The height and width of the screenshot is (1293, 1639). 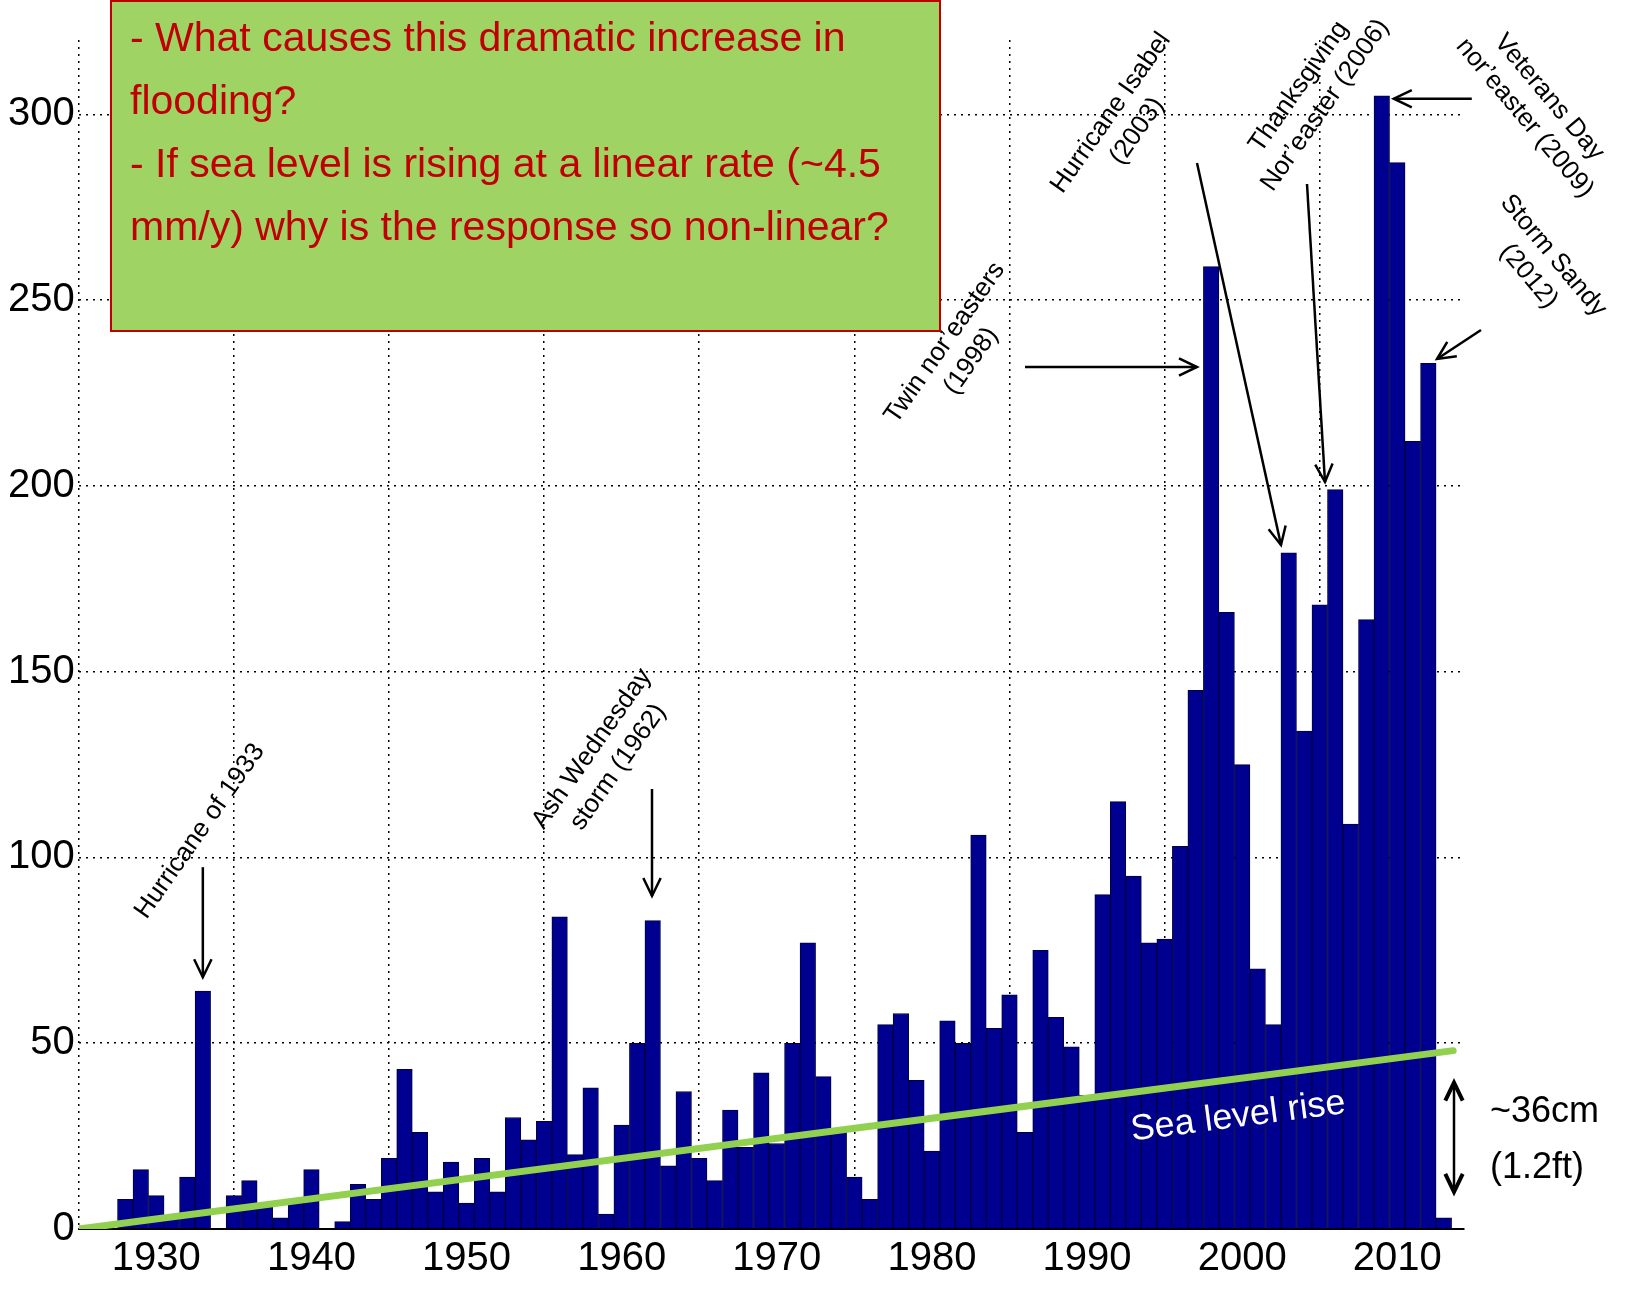 What do you see at coordinates (1397, 1256) in the screenshot?
I see `x-tick-label: 2010` at bounding box center [1397, 1256].